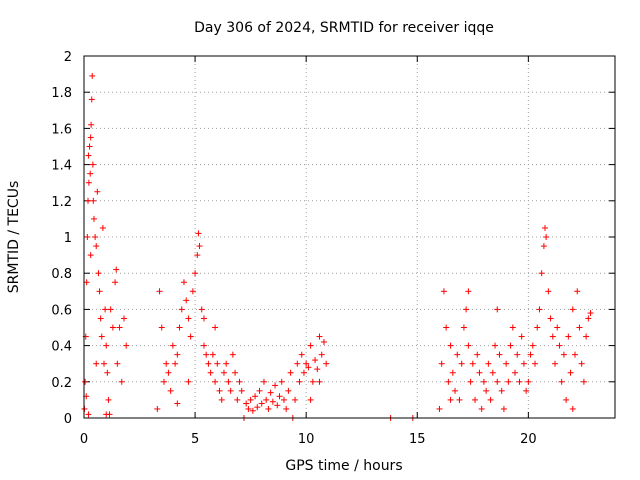 This screenshot has width=640, height=480. Describe the element at coordinates (61, 166) in the screenshot. I see `y-tick-label: 1.4` at that location.